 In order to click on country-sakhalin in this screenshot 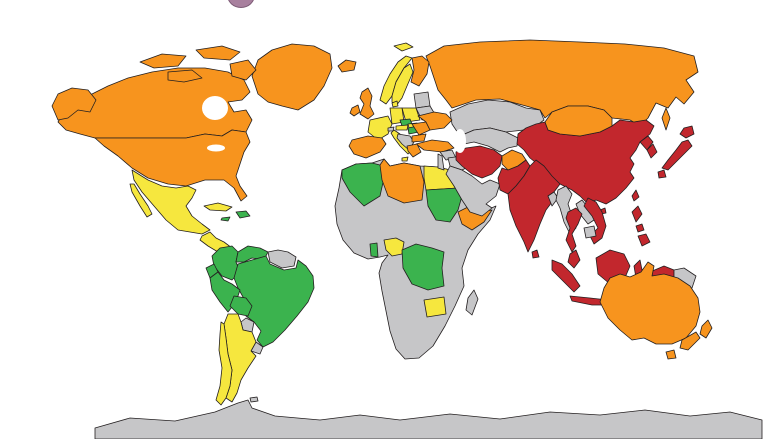, I will do `click(666, 119)`.